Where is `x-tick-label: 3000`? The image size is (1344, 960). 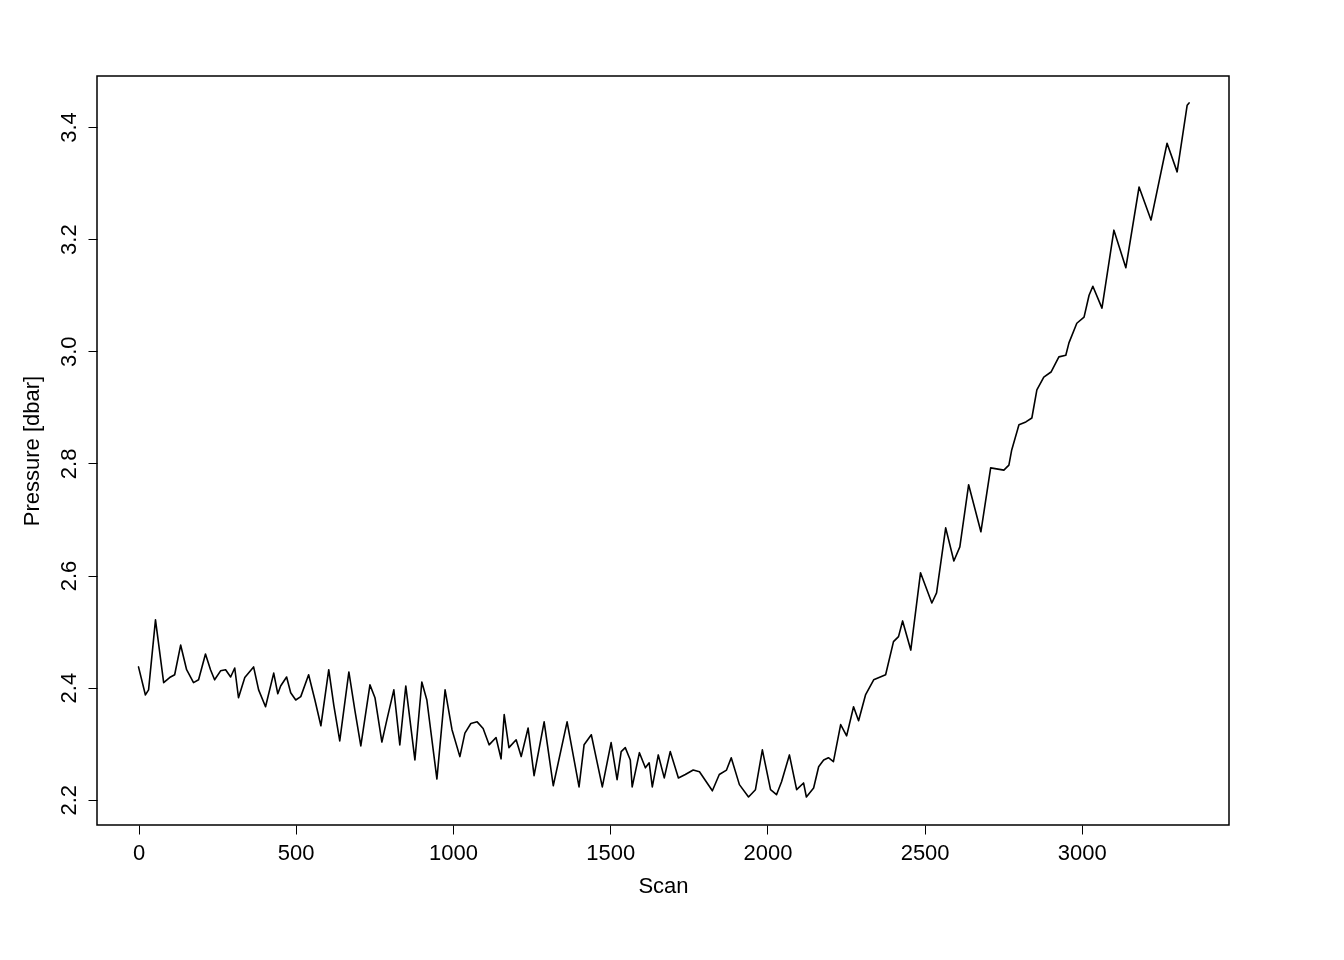 x-tick-label: 3000 is located at coordinates (1082, 852).